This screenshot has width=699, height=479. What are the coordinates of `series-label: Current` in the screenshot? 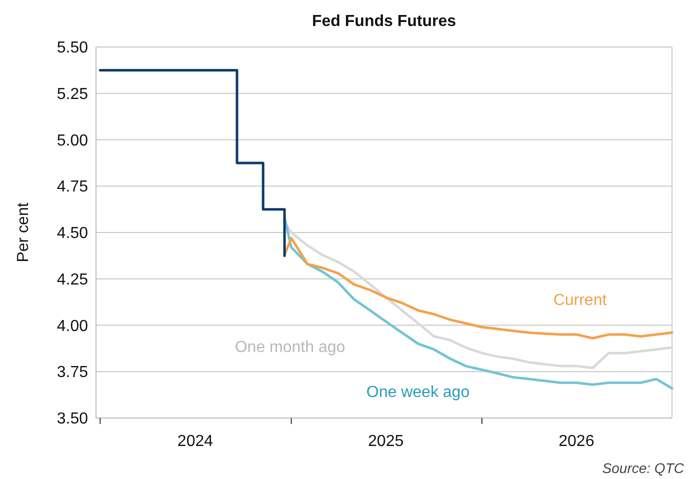 It's located at (580, 300).